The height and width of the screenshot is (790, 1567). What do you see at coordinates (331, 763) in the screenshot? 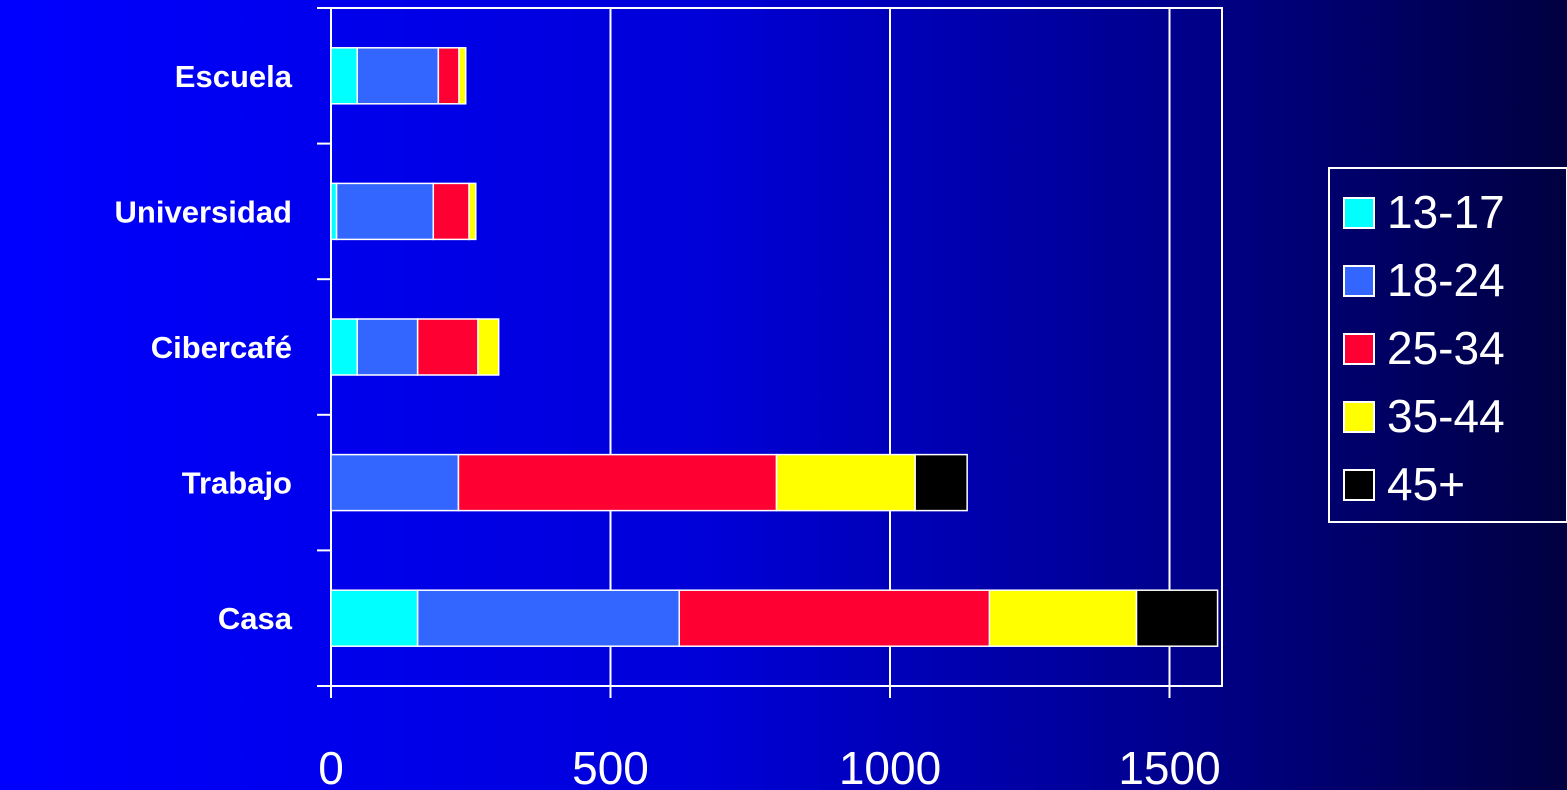
I see `x-tick-label: 0` at bounding box center [331, 763].